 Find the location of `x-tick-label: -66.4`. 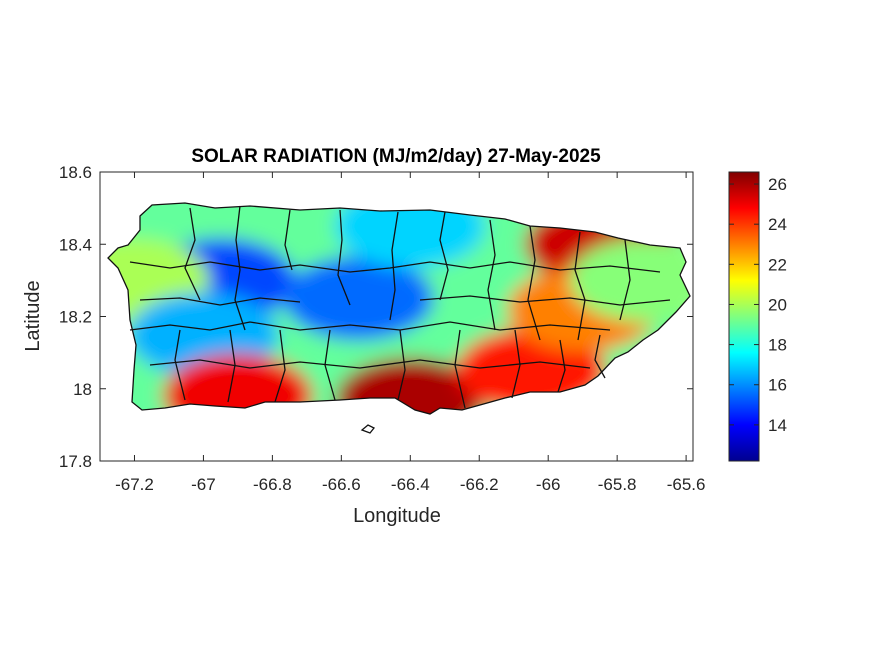

x-tick-label: -66.4 is located at coordinates (410, 484).